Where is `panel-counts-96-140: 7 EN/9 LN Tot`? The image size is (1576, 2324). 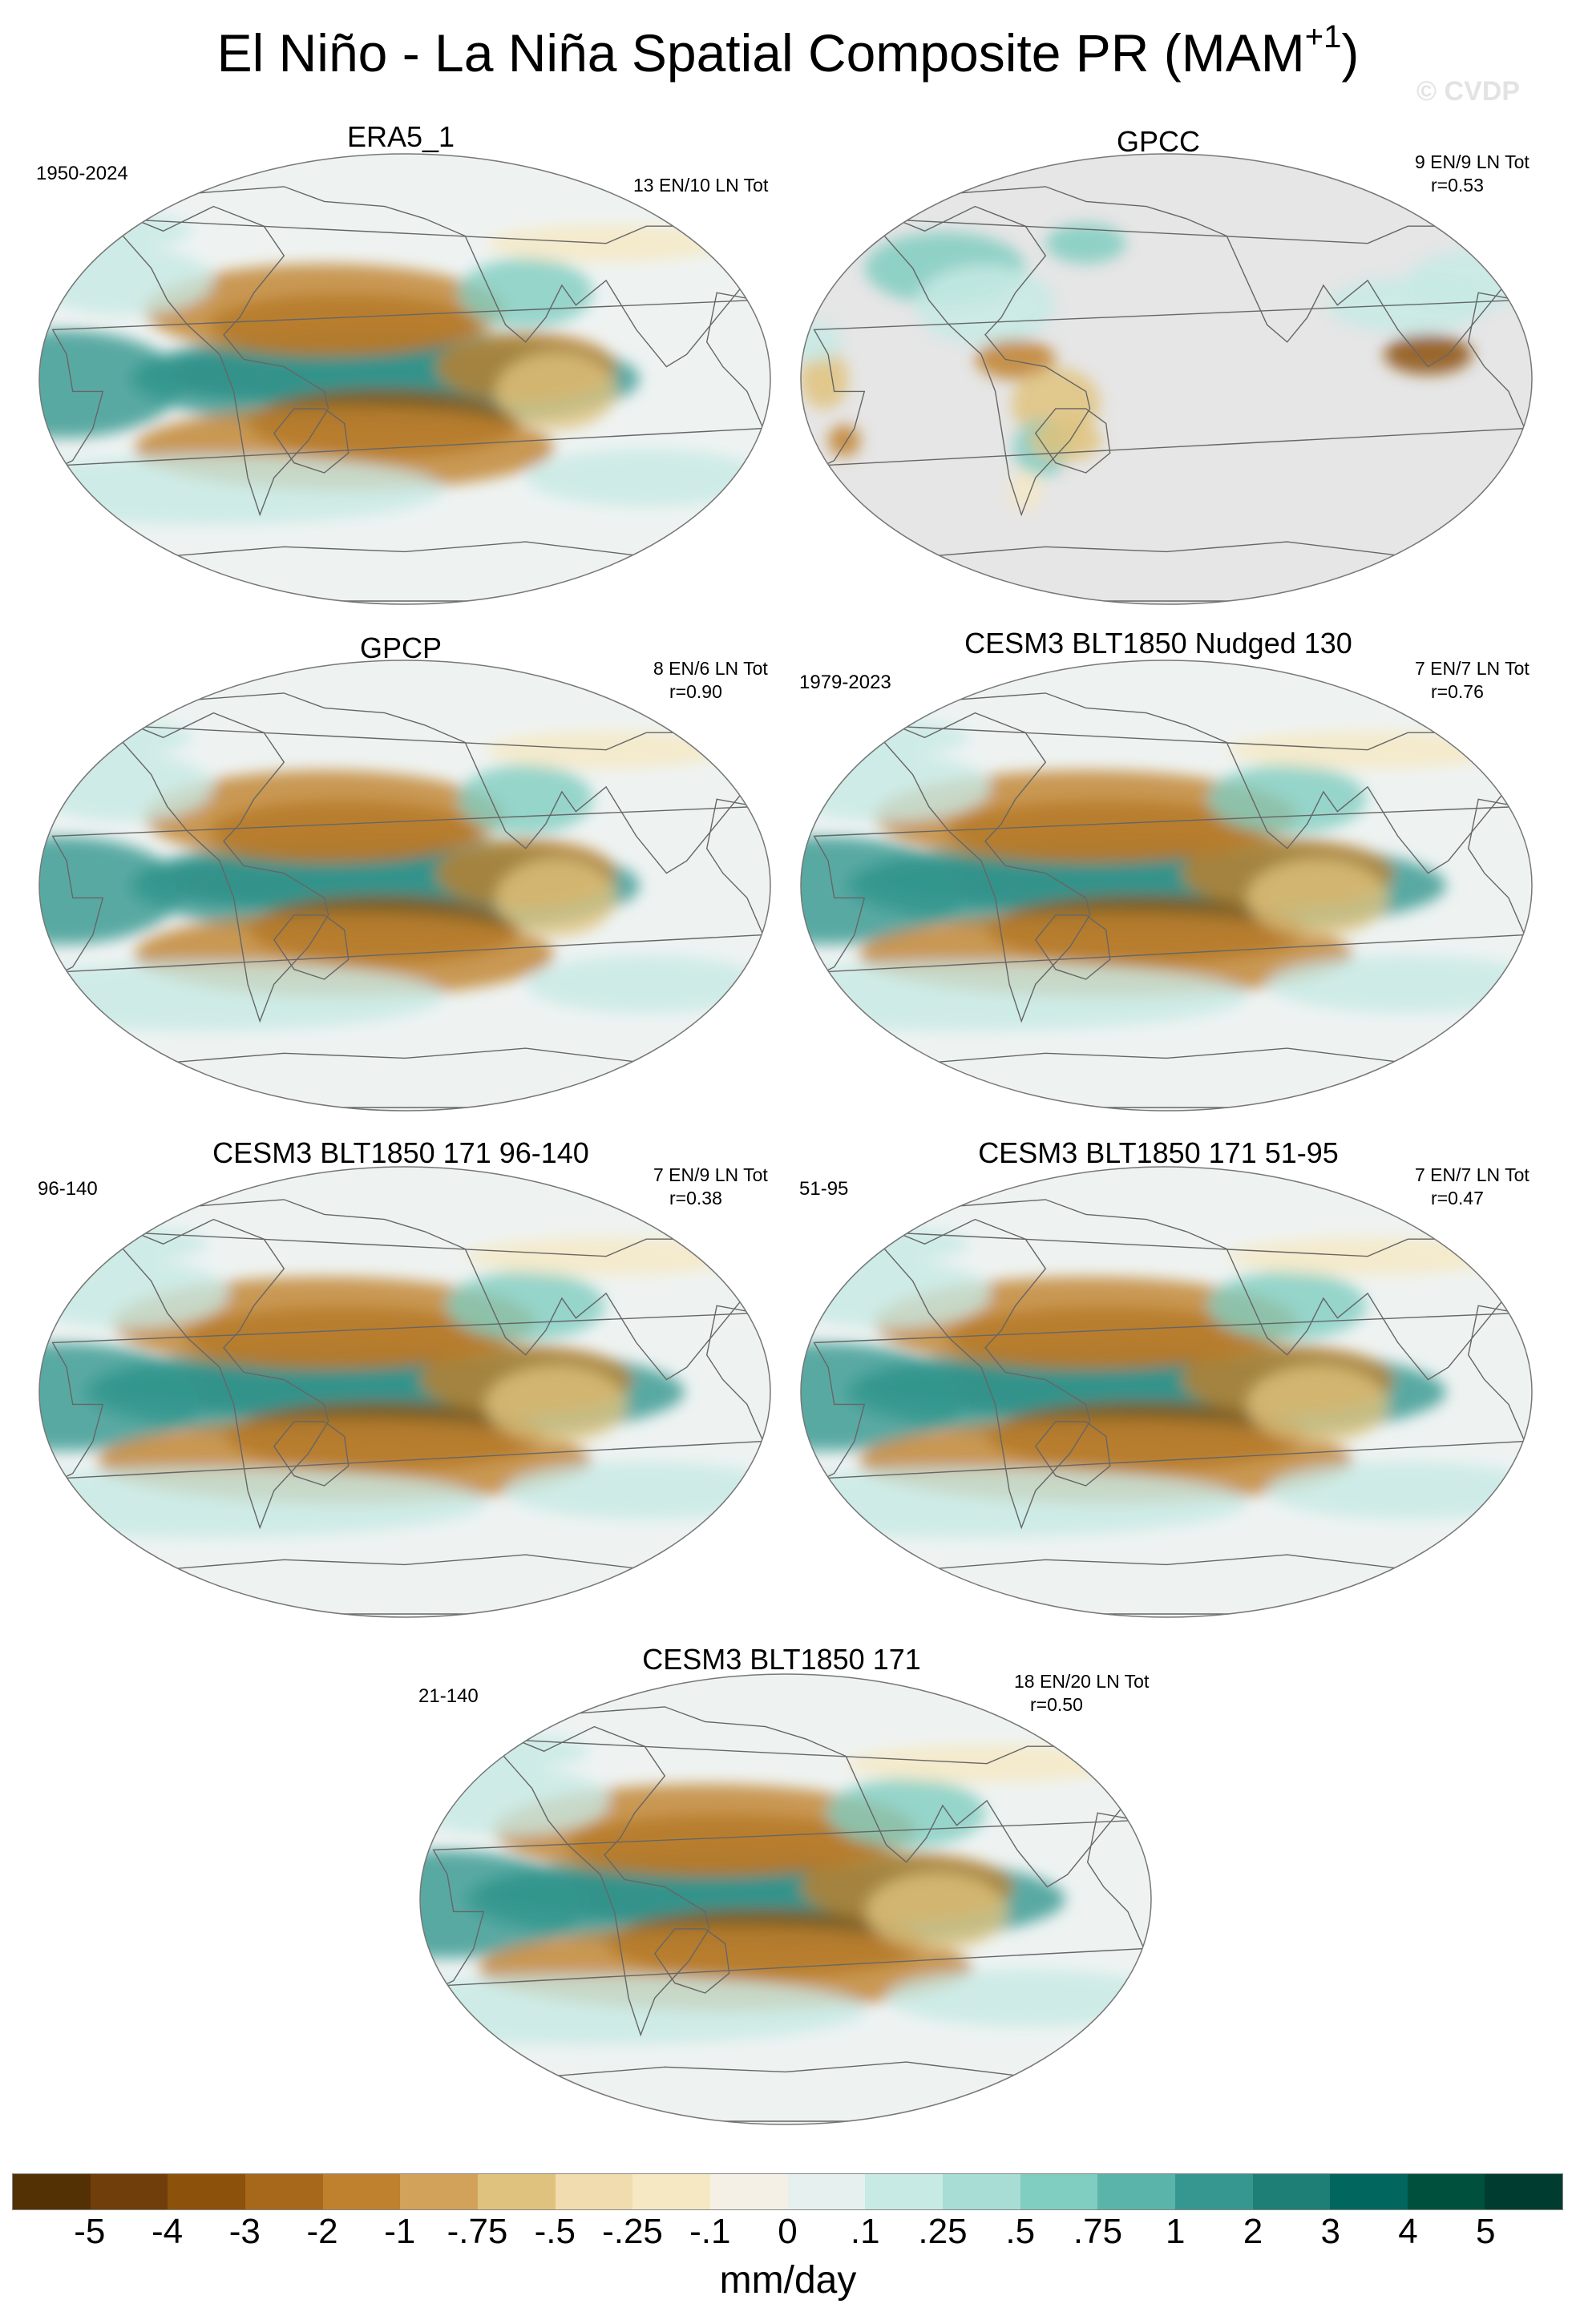 panel-counts-96-140: 7 EN/9 LN Tot is located at coordinates (710, 1174).